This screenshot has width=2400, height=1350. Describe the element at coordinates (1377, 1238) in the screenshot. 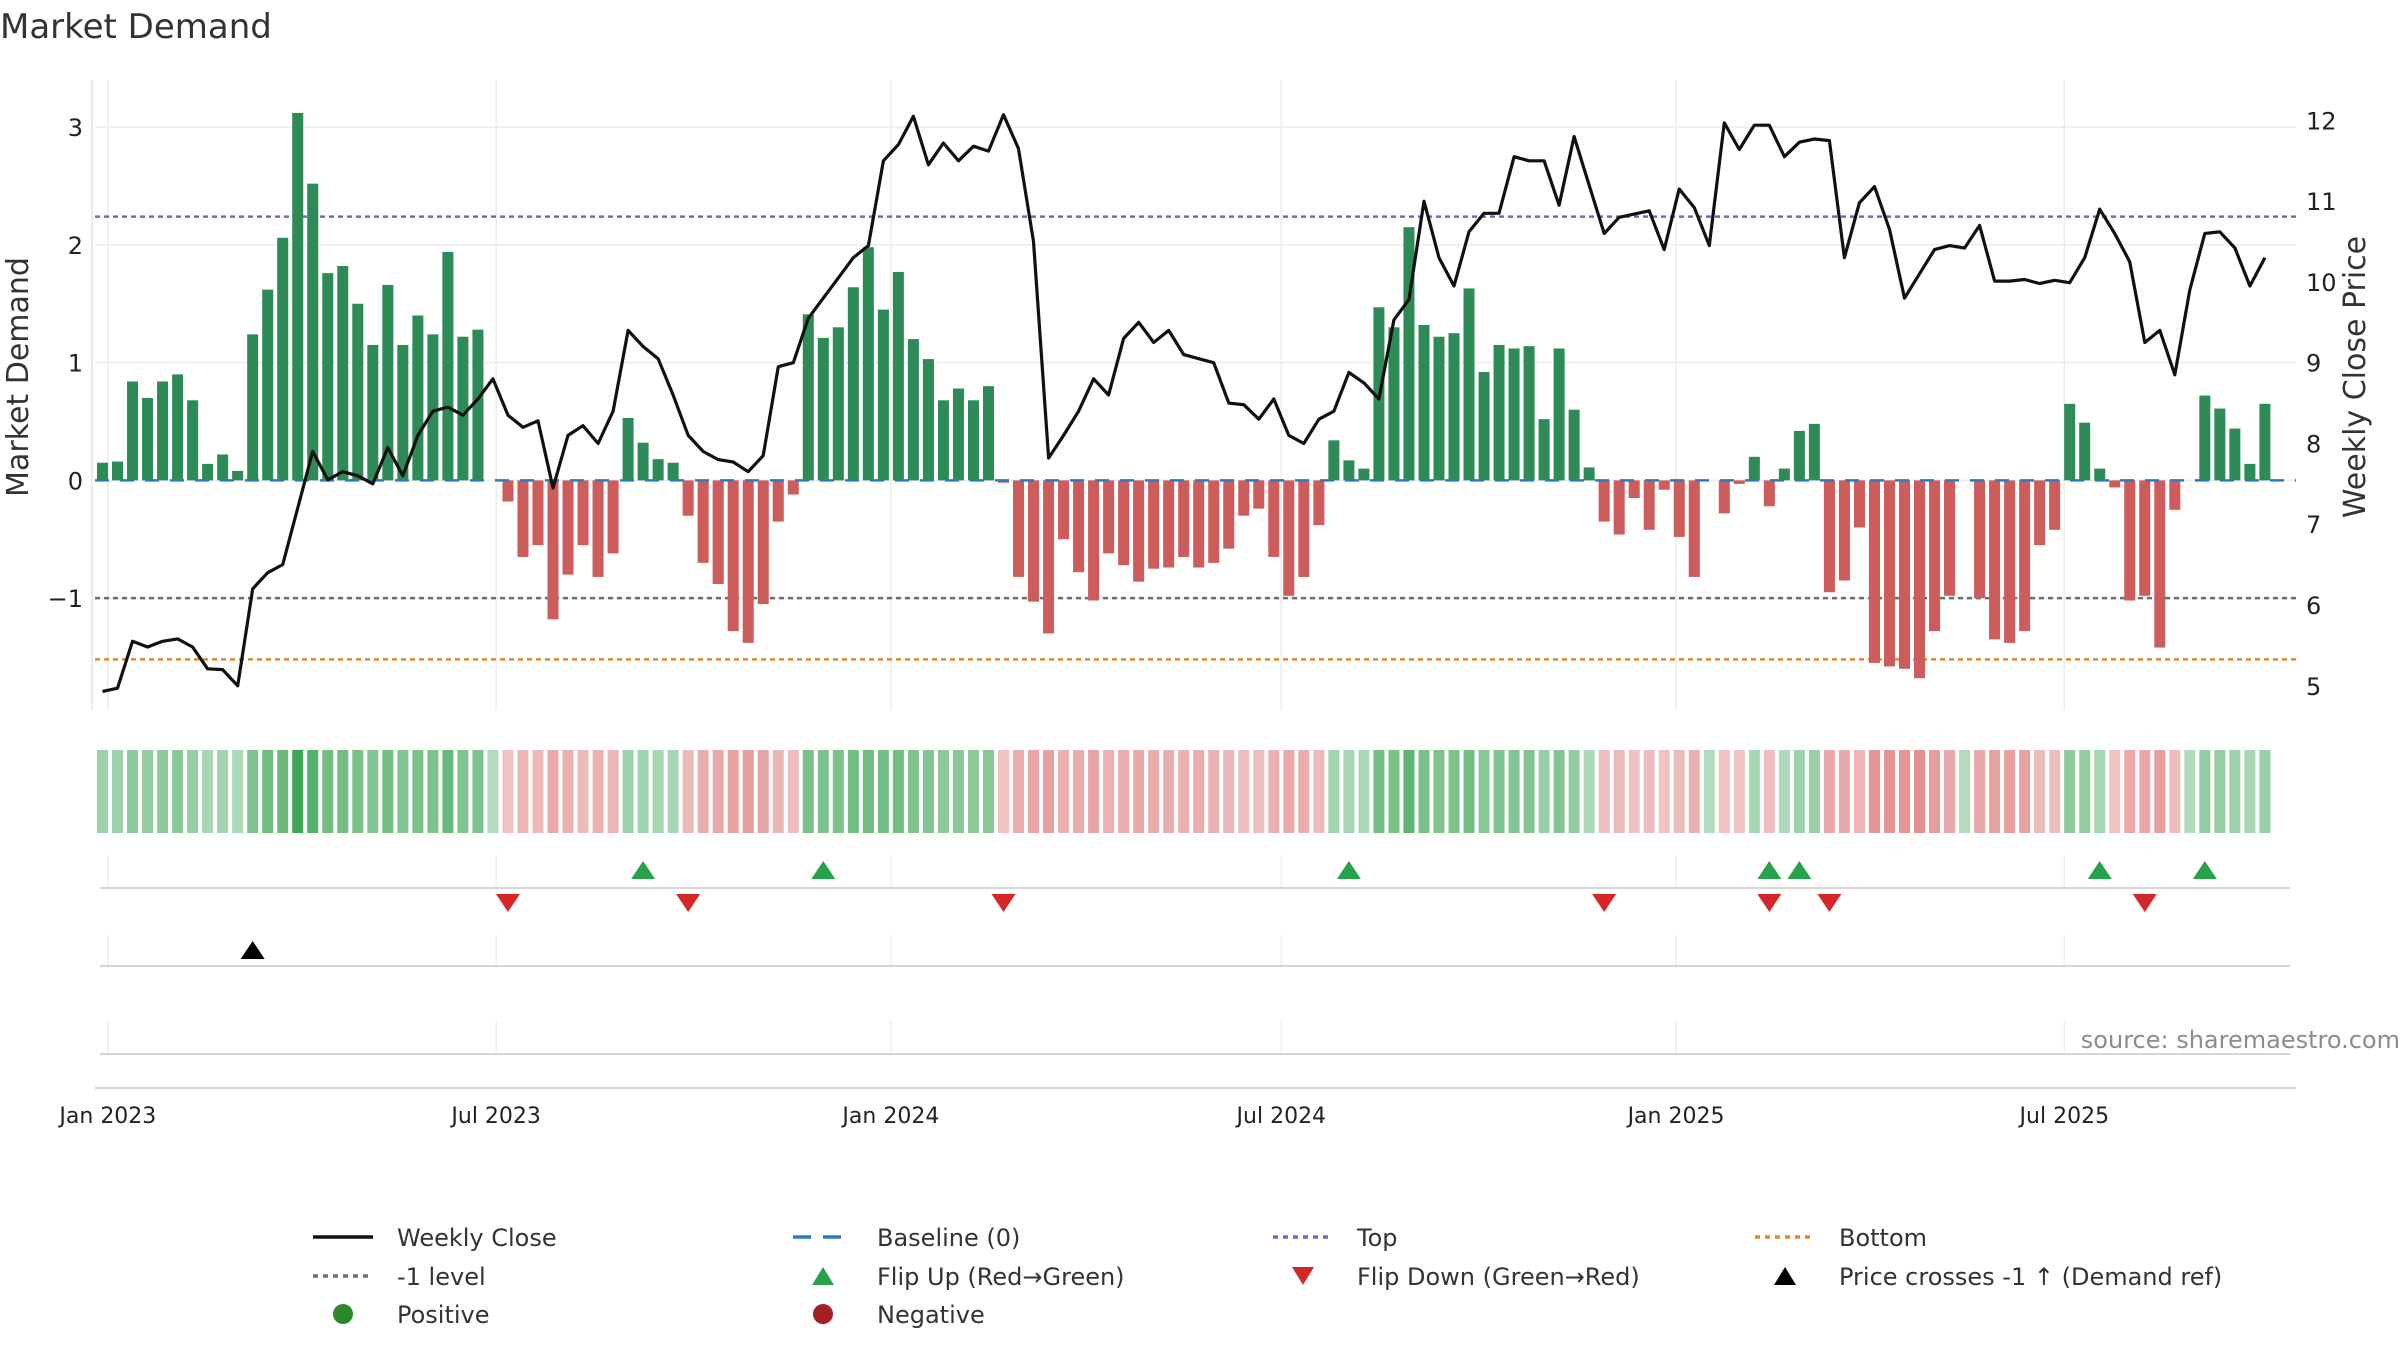

I see `legend-label: Top` at that location.